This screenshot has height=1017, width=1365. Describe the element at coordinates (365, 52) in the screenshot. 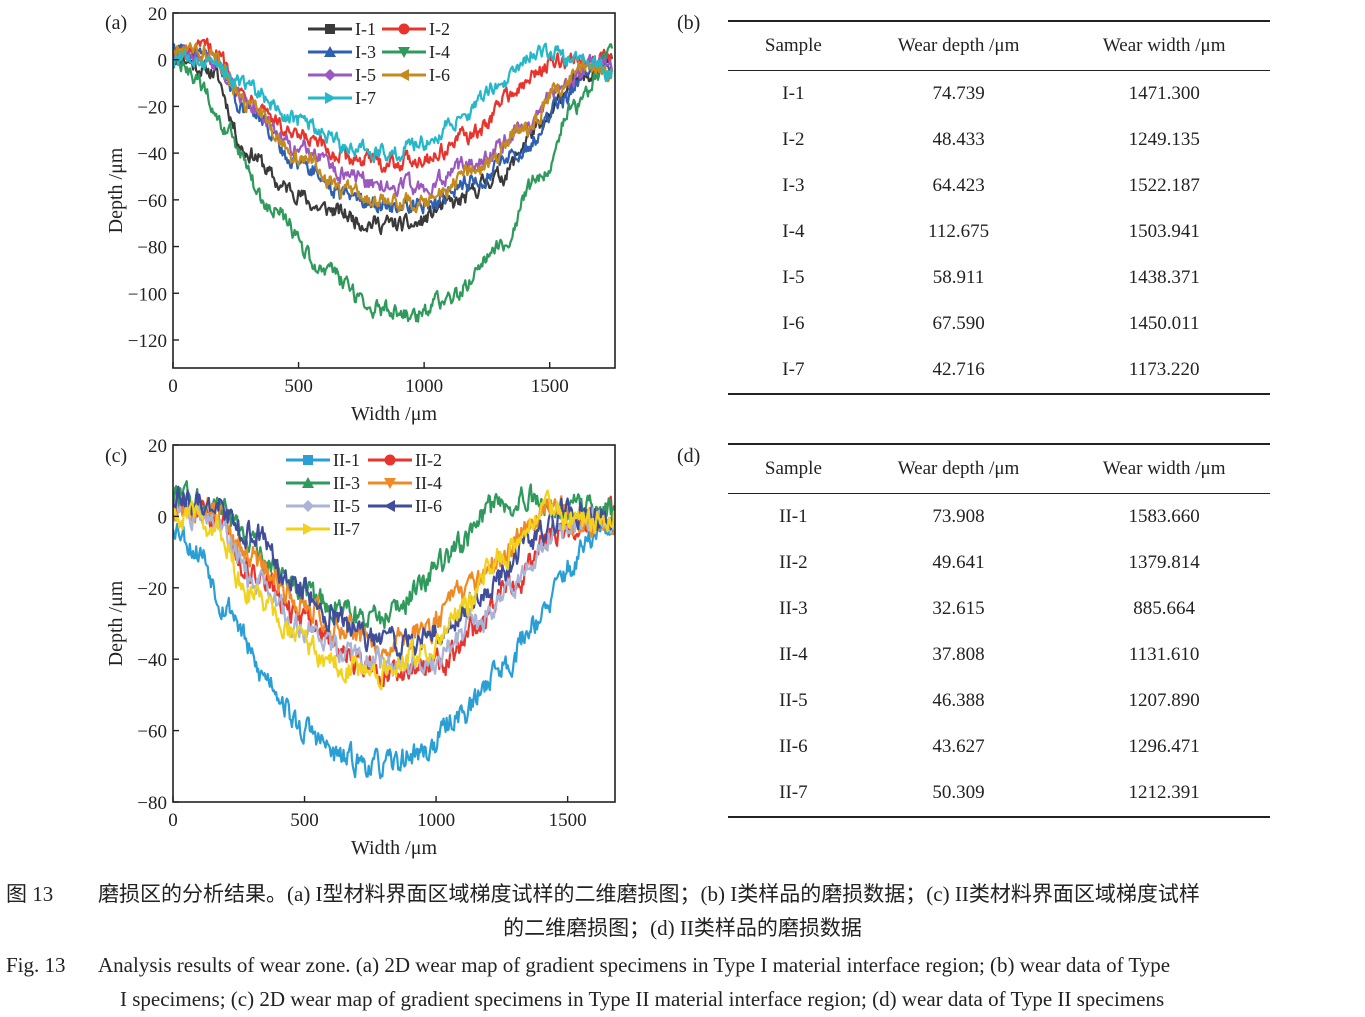

I see `legend-label: I-3` at that location.